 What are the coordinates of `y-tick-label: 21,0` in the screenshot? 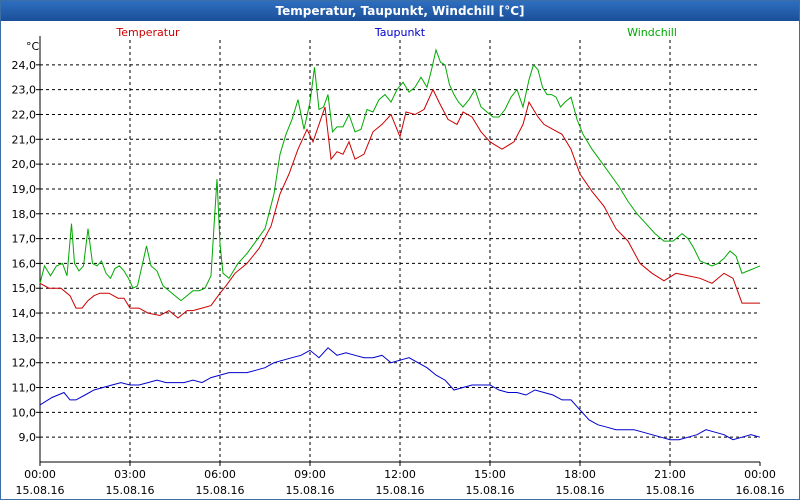 It's located at (24, 139).